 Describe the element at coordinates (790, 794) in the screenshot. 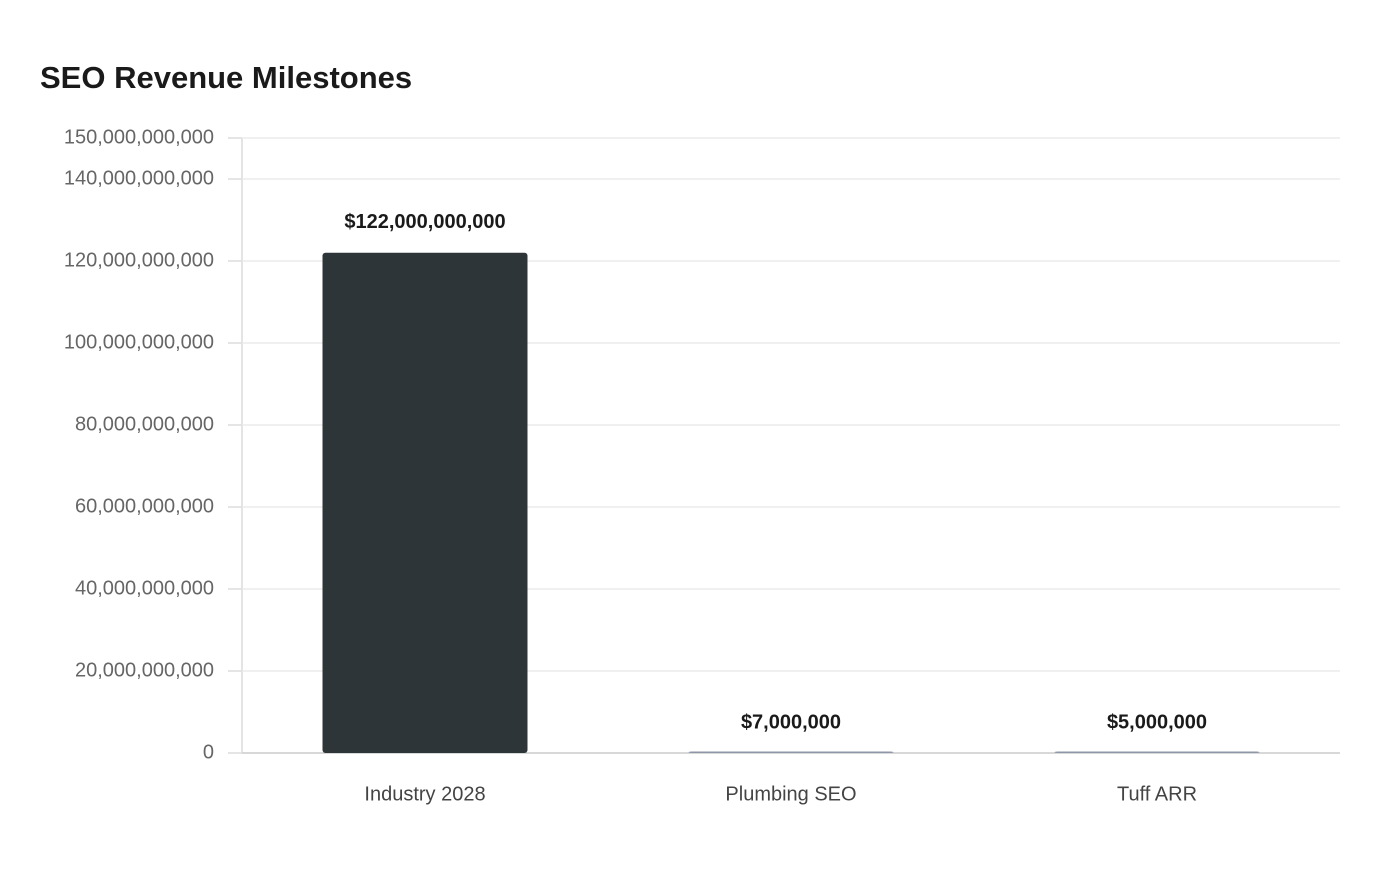

I see `x-tick-label: Plumbing SEO` at that location.